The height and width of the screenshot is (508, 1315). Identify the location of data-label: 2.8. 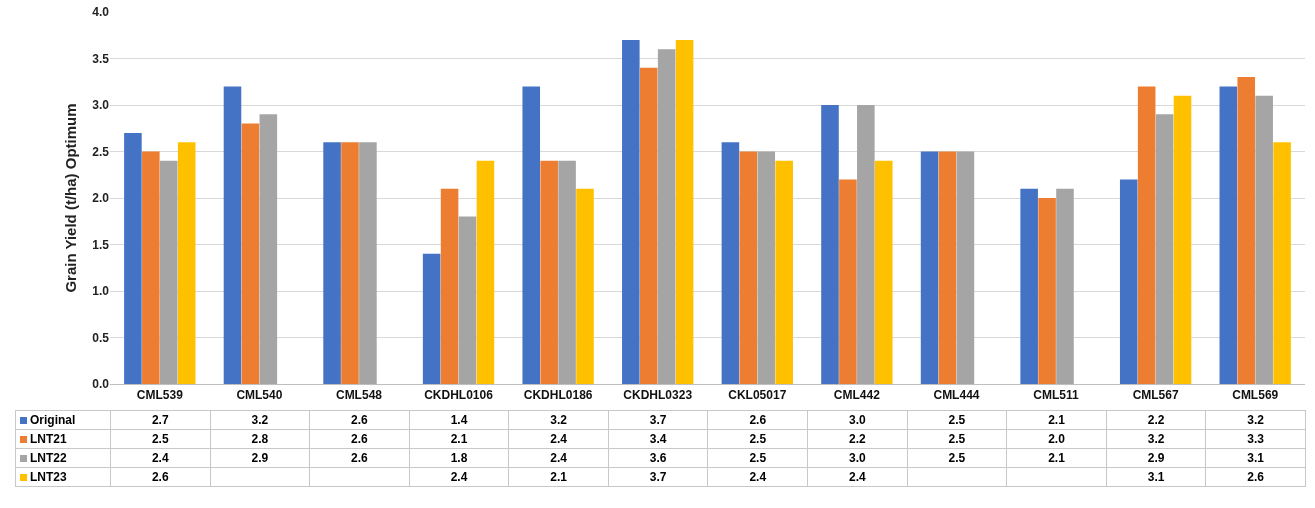
(260, 439).